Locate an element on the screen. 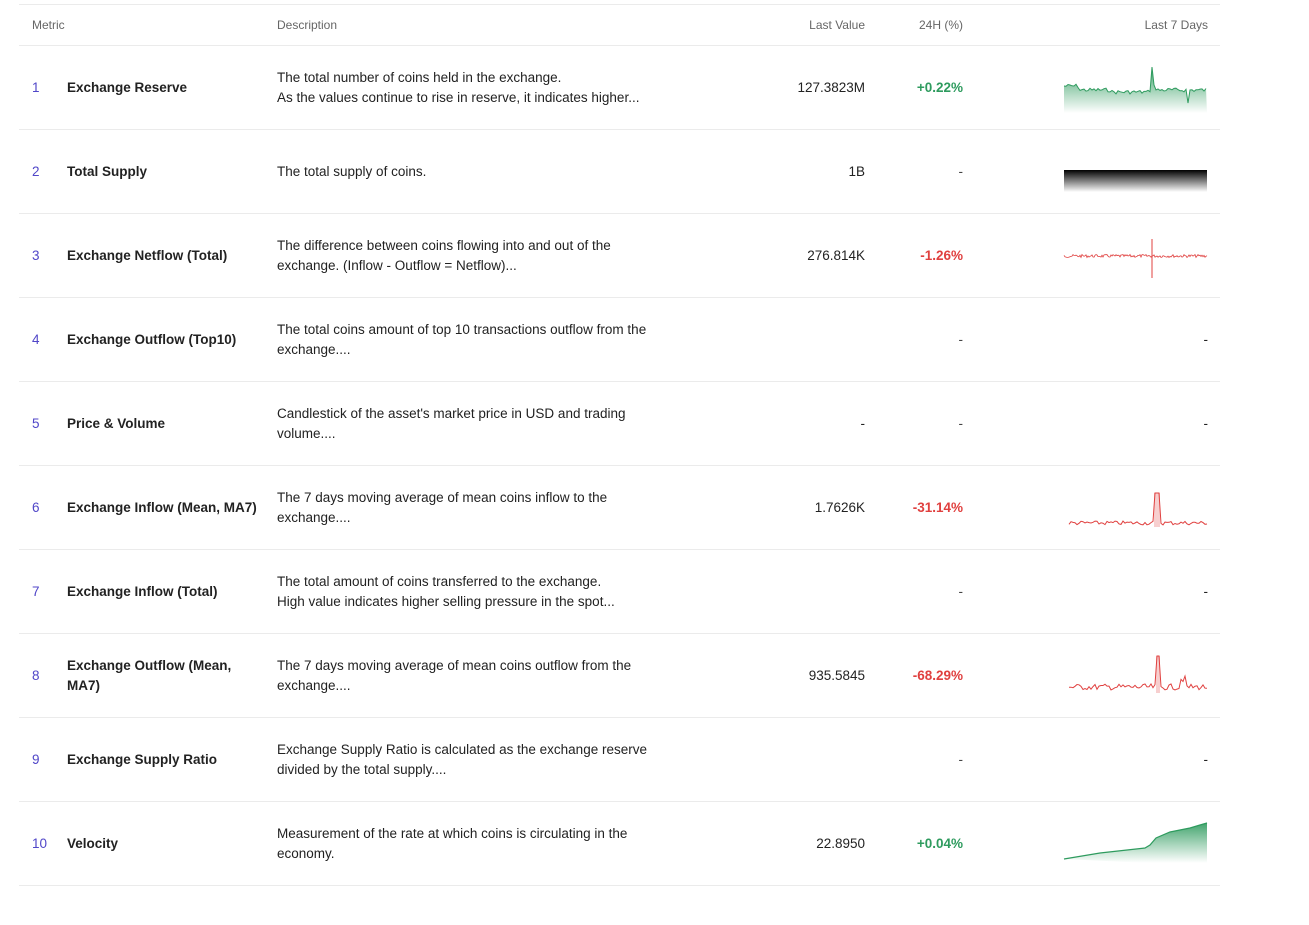  change-24h: -68.29% is located at coordinates (937, 675).